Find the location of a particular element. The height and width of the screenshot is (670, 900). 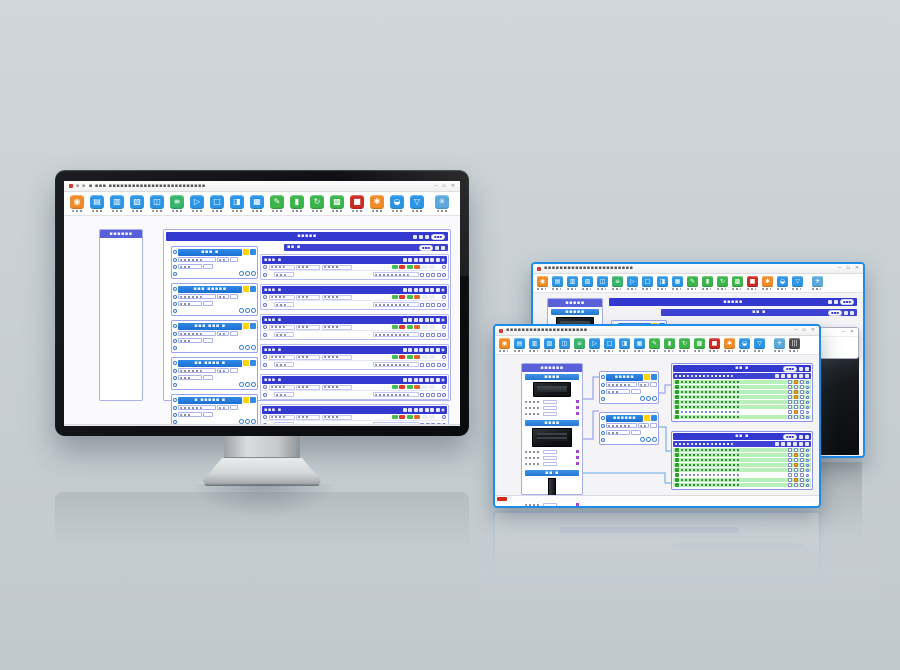

toolbar-button: ▷ is located at coordinates (197, 203).